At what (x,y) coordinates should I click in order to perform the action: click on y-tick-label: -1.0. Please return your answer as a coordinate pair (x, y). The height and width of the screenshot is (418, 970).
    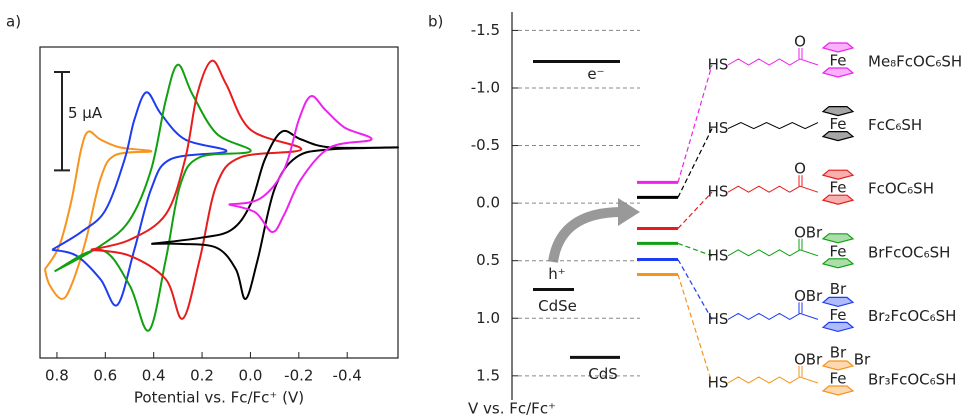
    Looking at the image, I should click on (485, 87).